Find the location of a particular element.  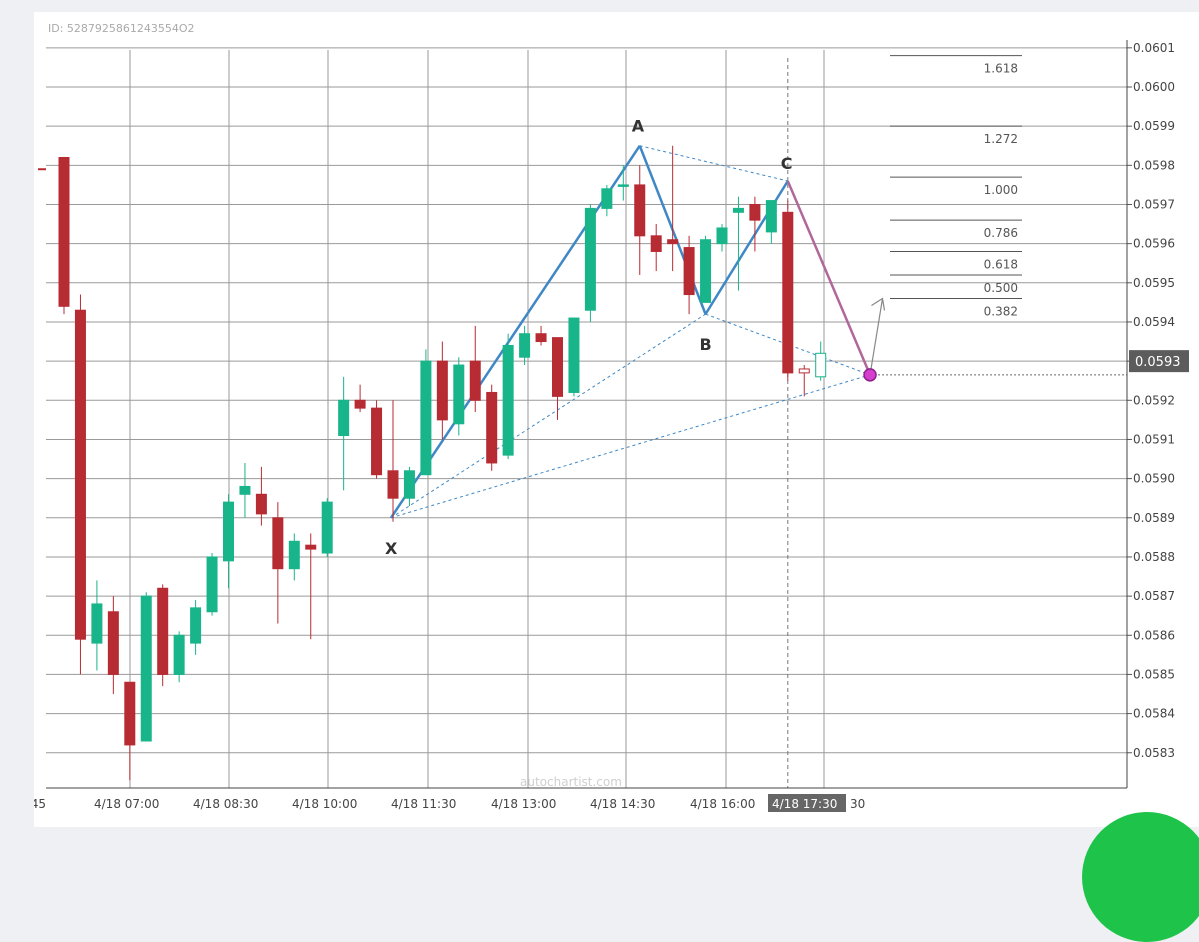

pattern-point-label-a: A is located at coordinates (638, 126).